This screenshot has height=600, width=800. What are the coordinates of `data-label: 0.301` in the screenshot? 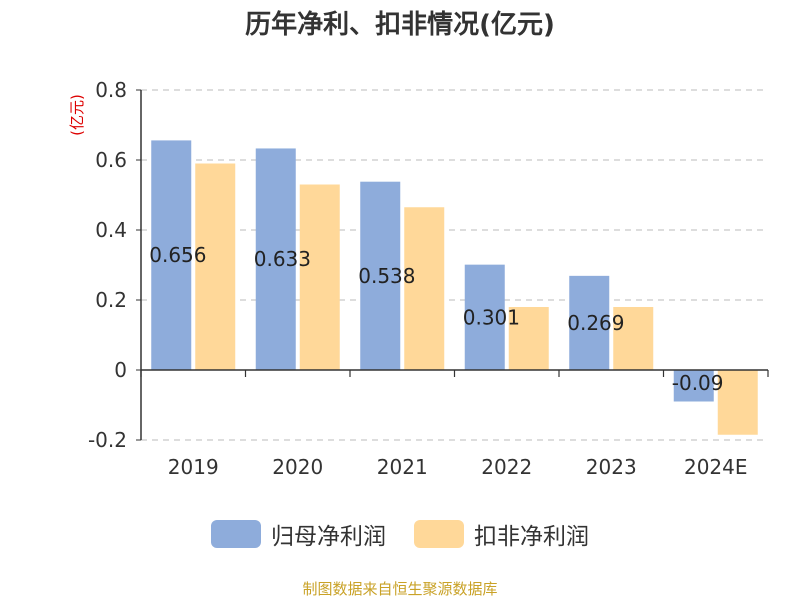 It's located at (491, 317).